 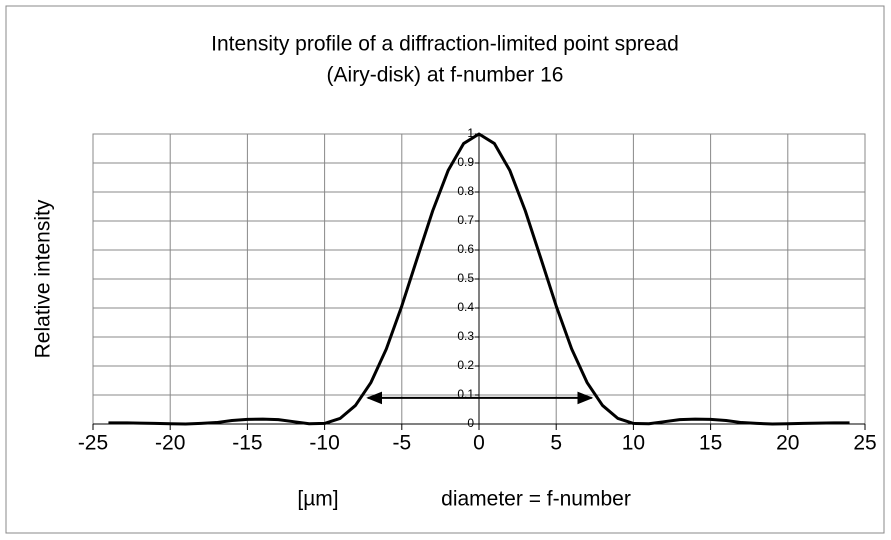 What do you see at coordinates (787, 443) in the screenshot?
I see `x-tick-label: 20` at bounding box center [787, 443].